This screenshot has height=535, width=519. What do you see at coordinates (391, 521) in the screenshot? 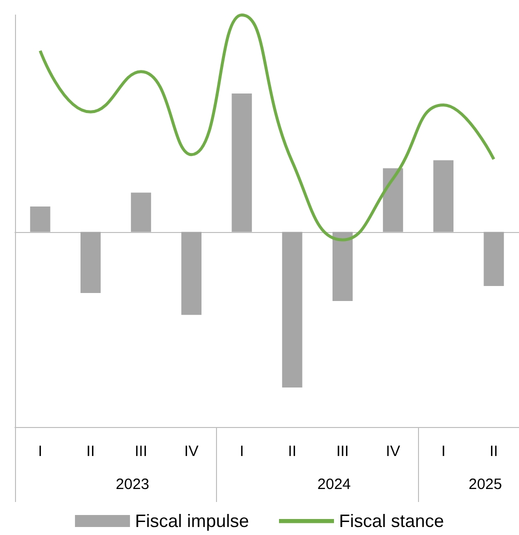
I see `legend-label: Fiscal stance` at bounding box center [391, 521].